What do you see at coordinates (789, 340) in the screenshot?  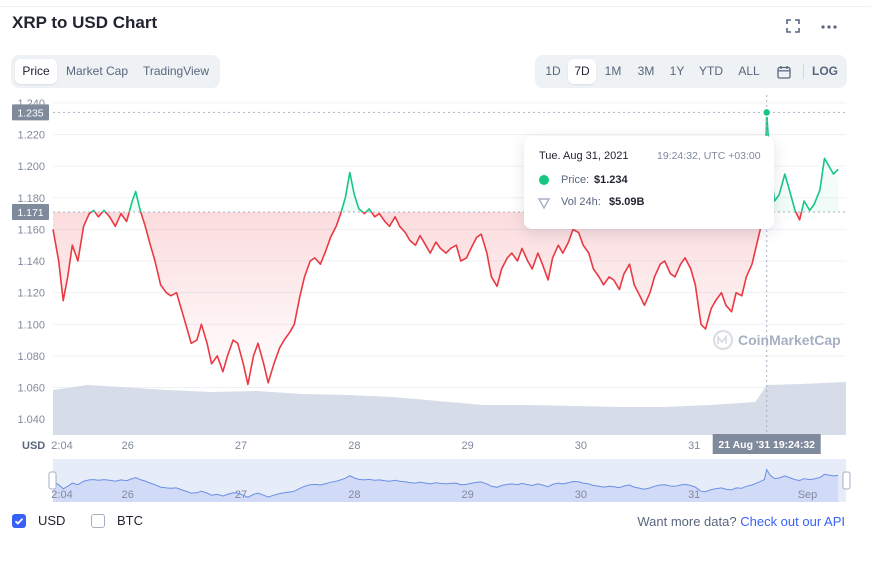 I see `watermark-text: CoinMarketCap` at bounding box center [789, 340].